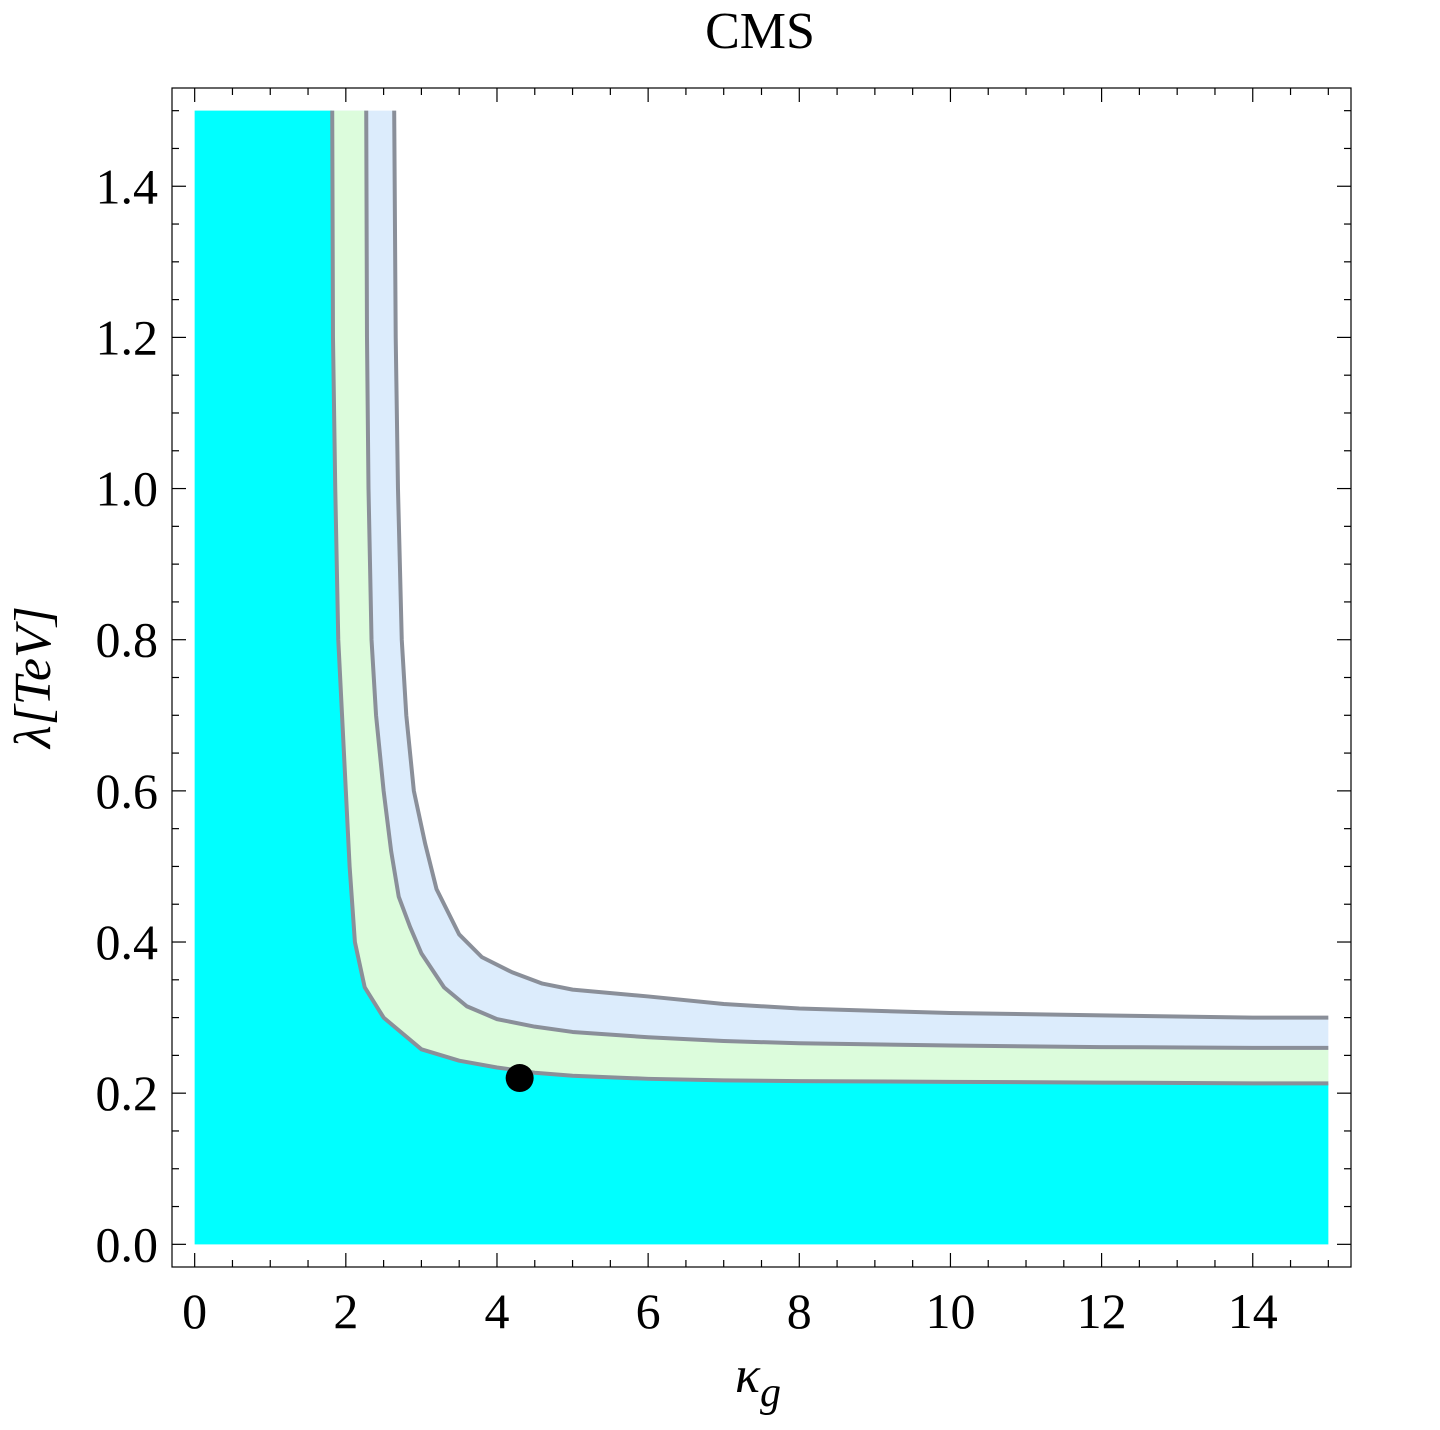  What do you see at coordinates (127, 1244) in the screenshot?
I see `y-tick-label: 0.0` at bounding box center [127, 1244].